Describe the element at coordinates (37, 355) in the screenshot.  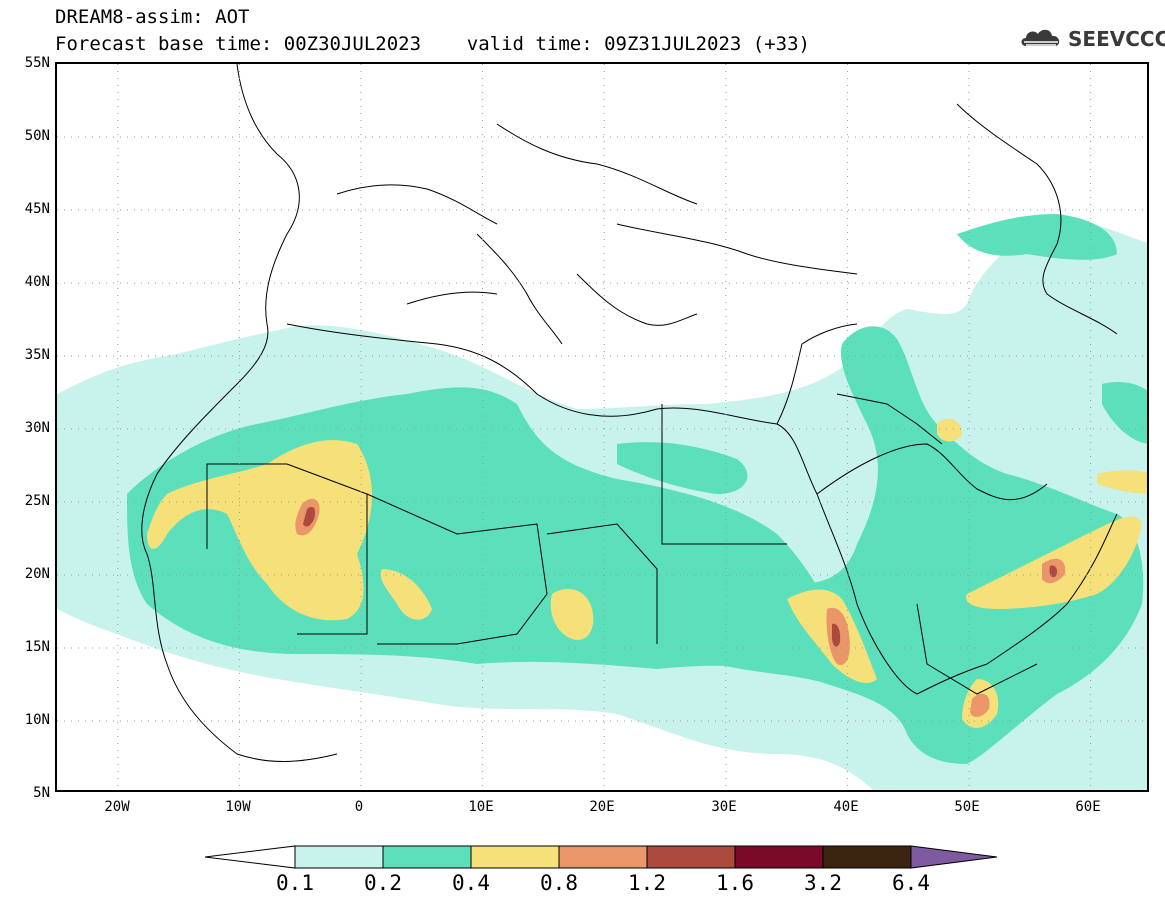
I see `lat-label-35n: 35N` at that location.